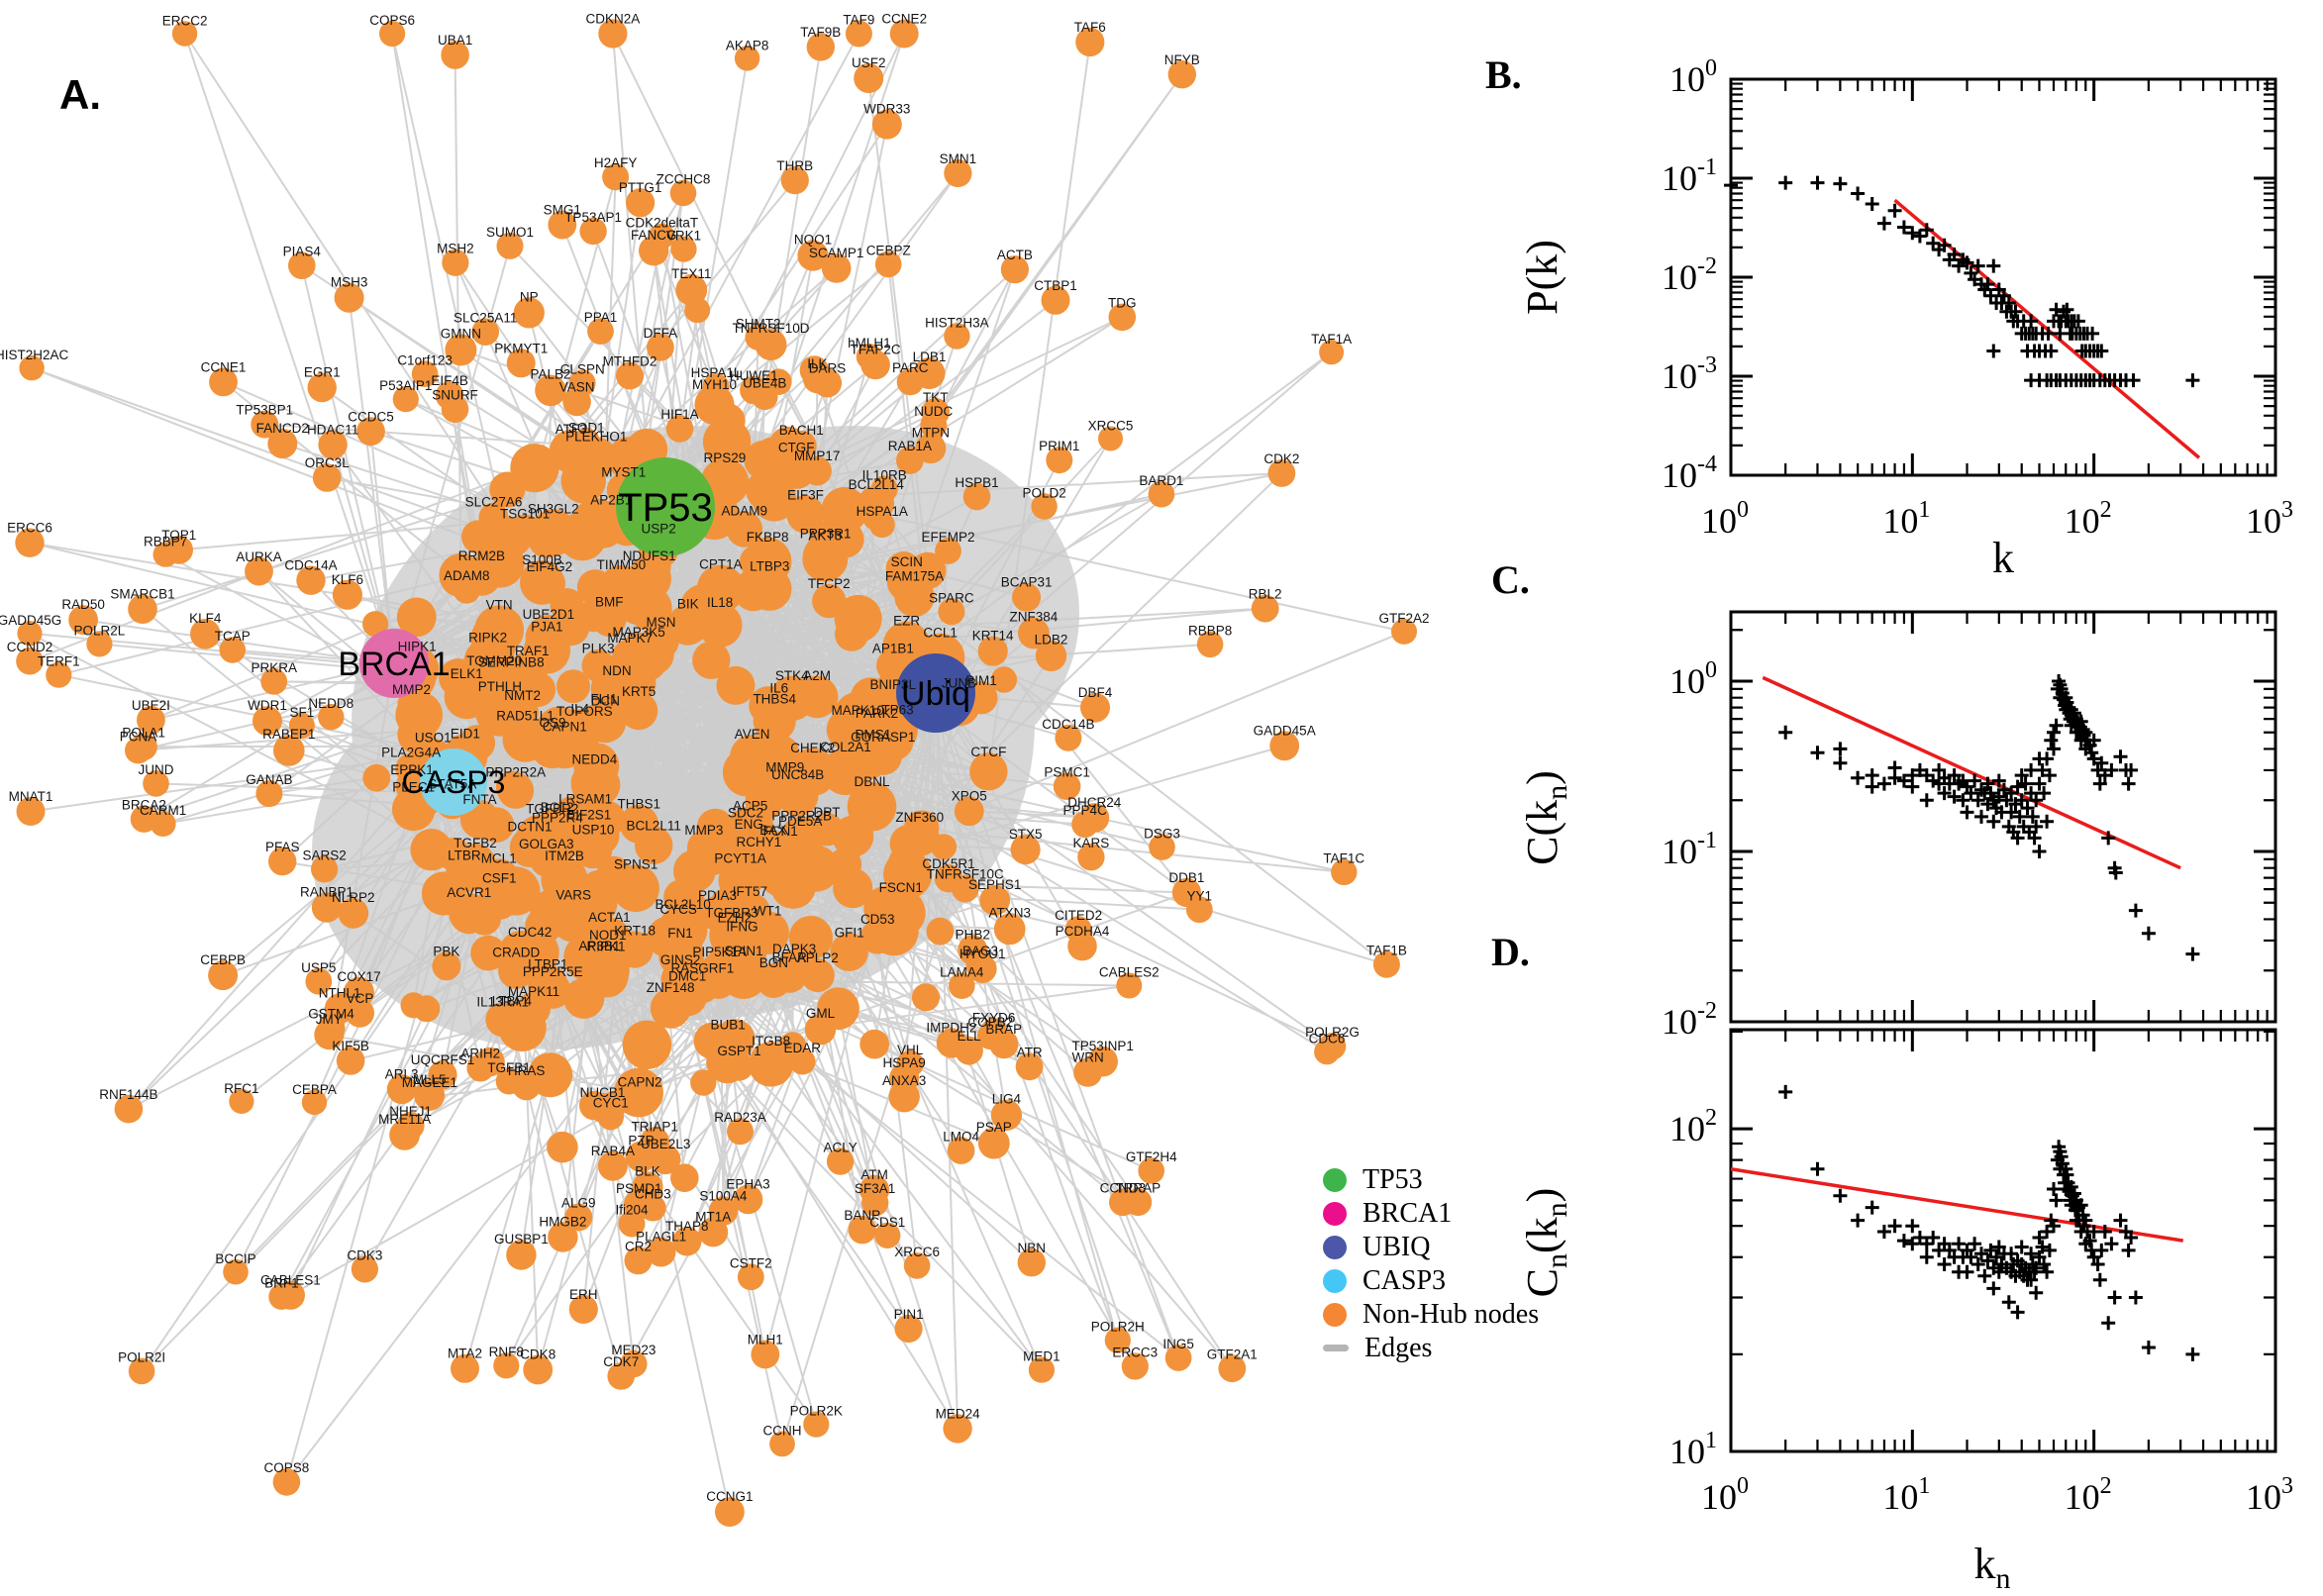  What do you see at coordinates (609, 917) in the screenshot?
I see `svg-text: ACTA1` at bounding box center [609, 917].